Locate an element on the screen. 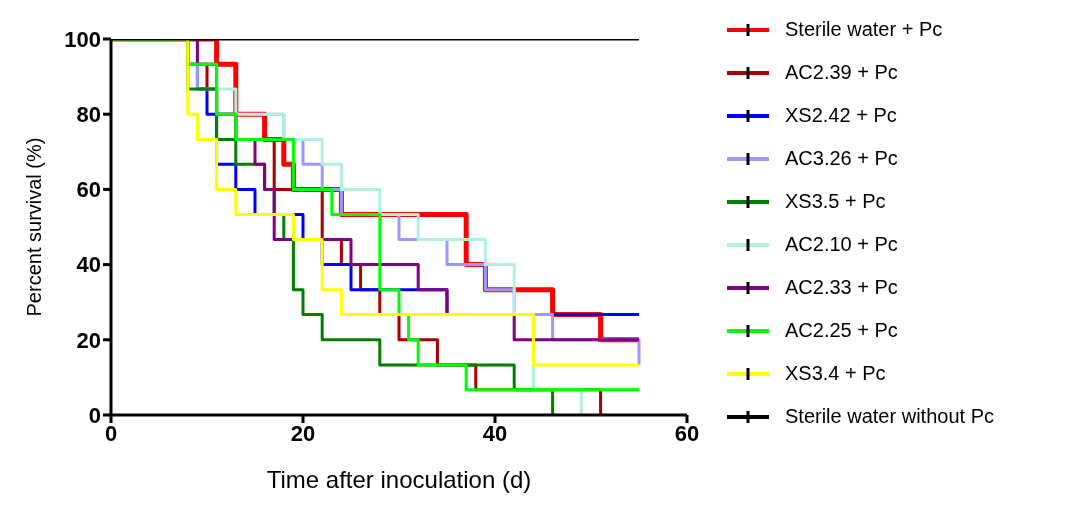 The image size is (1077, 508). x-axis-title: Time after inoculation (d) is located at coordinates (399, 479).